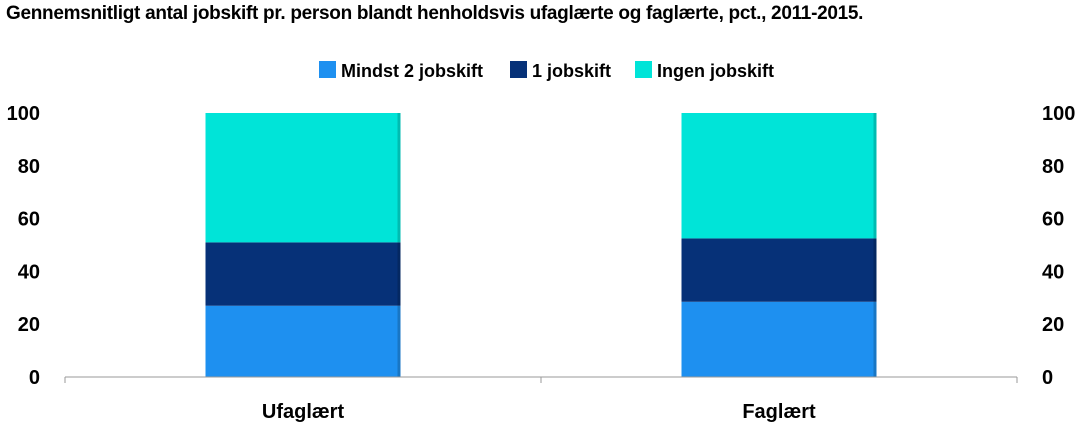 Image resolution: width=1081 pixels, height=432 pixels. Describe the element at coordinates (1047, 378) in the screenshot. I see `y-tick-right-0: 0` at that location.